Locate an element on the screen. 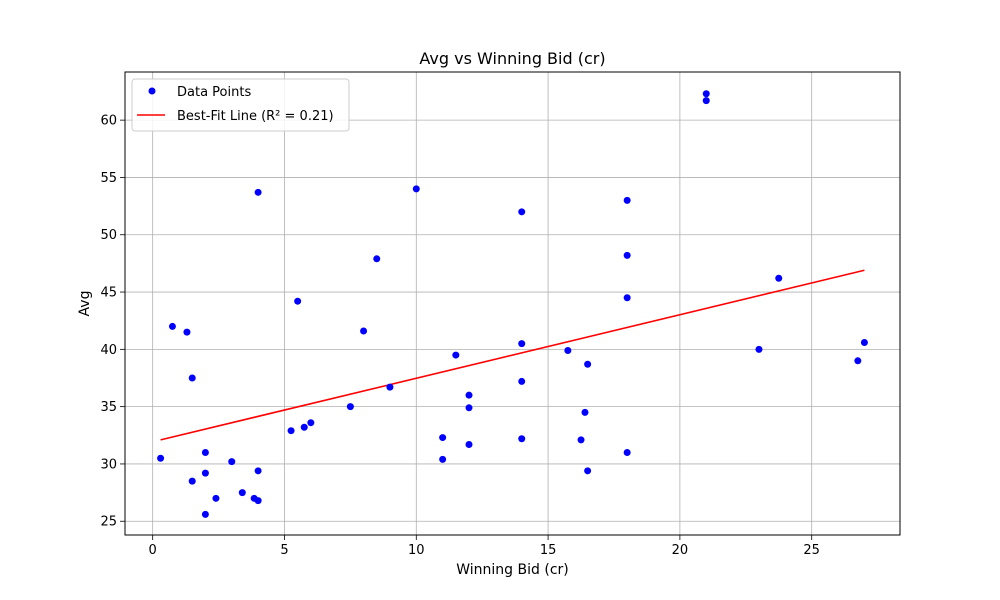 Image resolution: width=1000 pixels, height=600 pixels. x-tick-label: 25 is located at coordinates (811, 550).